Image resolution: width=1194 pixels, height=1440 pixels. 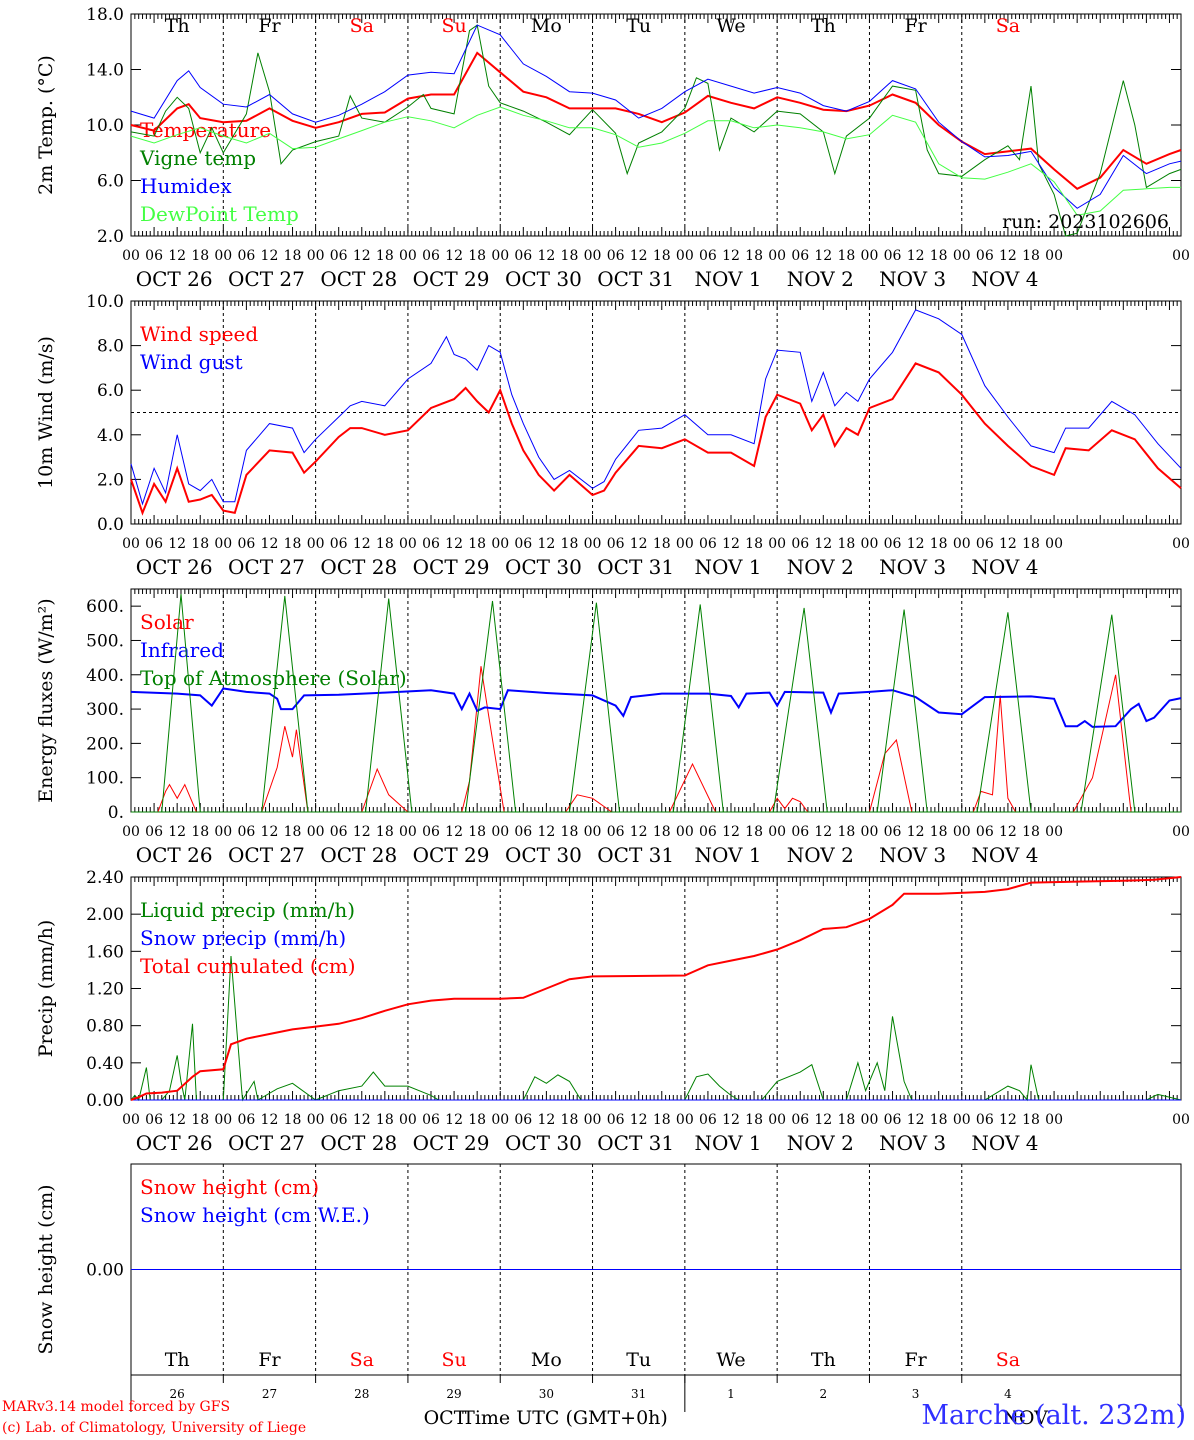 What do you see at coordinates (820, 279) in the screenshot?
I see `date-label: NOV 2` at bounding box center [820, 279].